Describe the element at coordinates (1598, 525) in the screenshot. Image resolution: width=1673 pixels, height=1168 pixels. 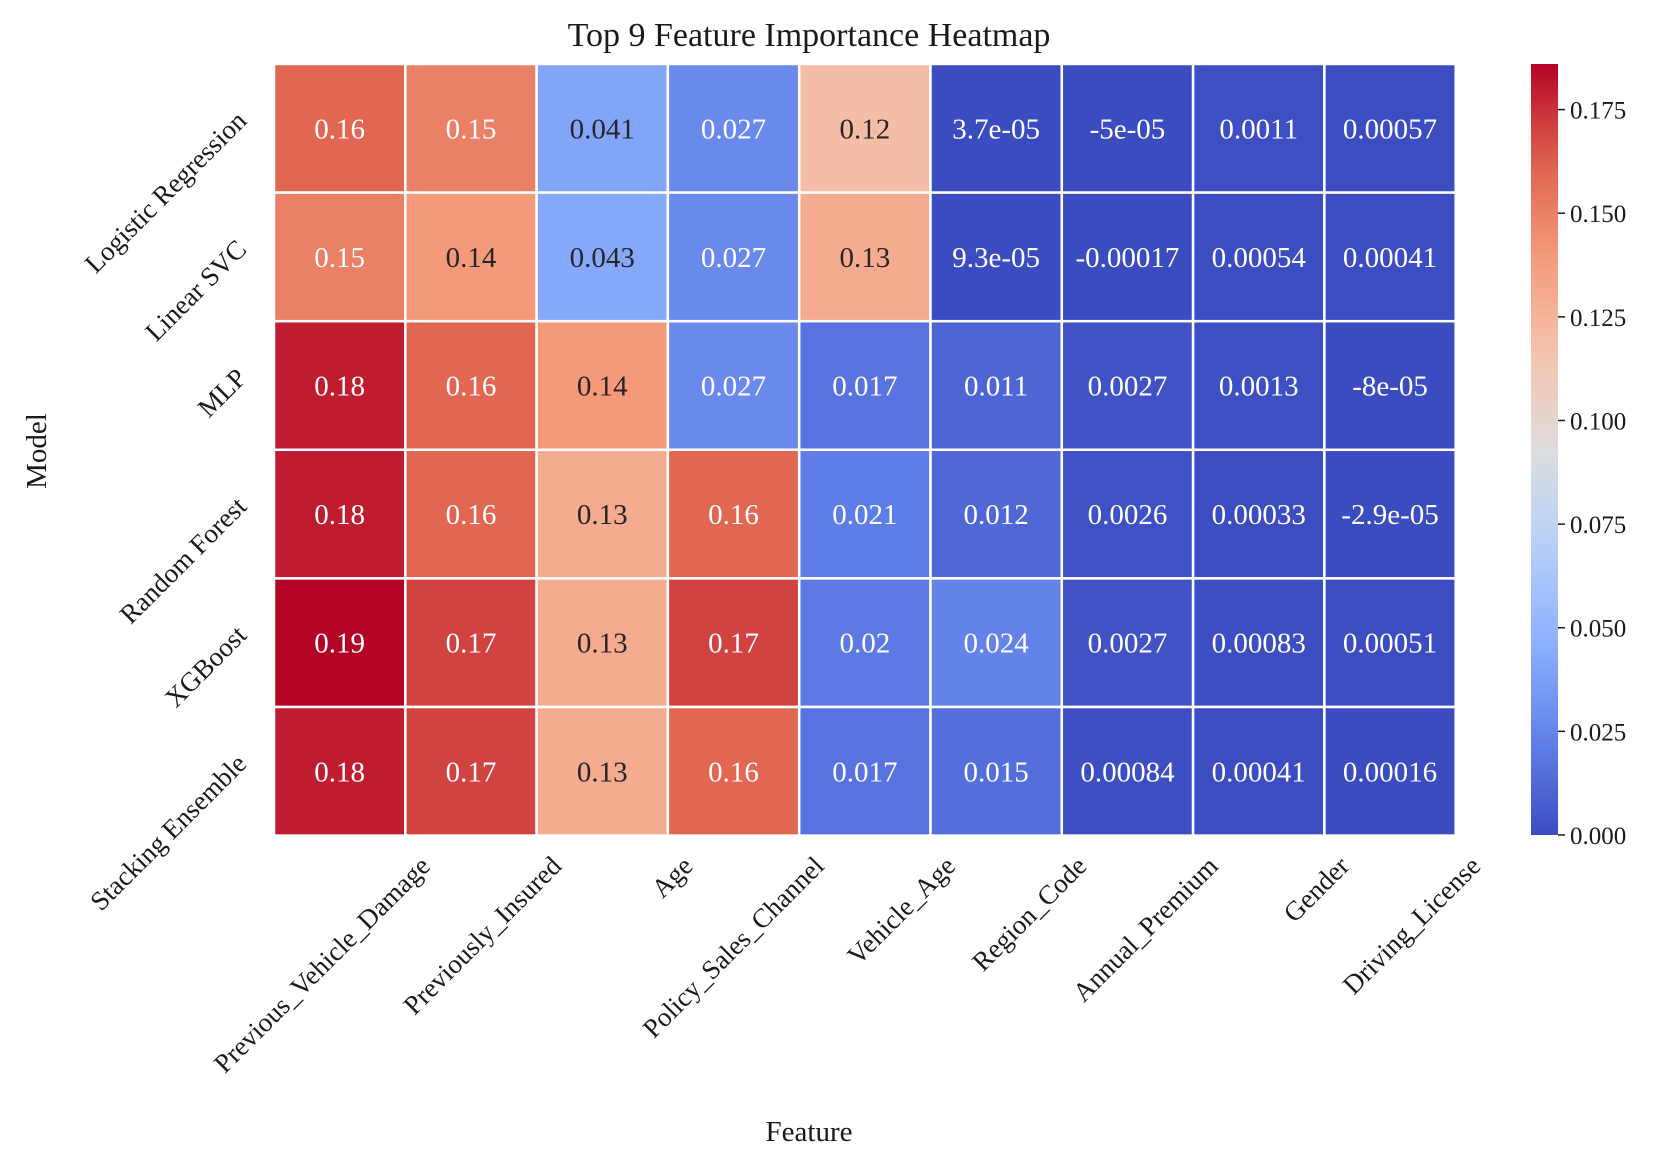
I see `colorbar-tick-label: 0.075` at that location.